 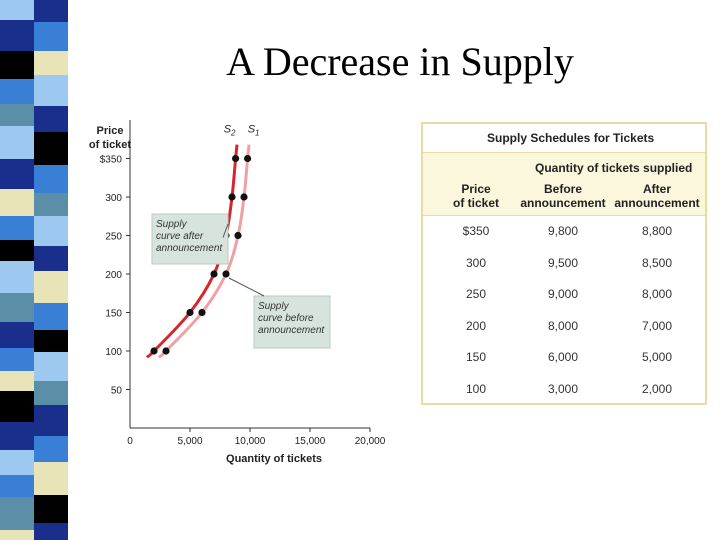 What do you see at coordinates (657, 357) in the screenshot?
I see `cell-after: 5,000` at bounding box center [657, 357].